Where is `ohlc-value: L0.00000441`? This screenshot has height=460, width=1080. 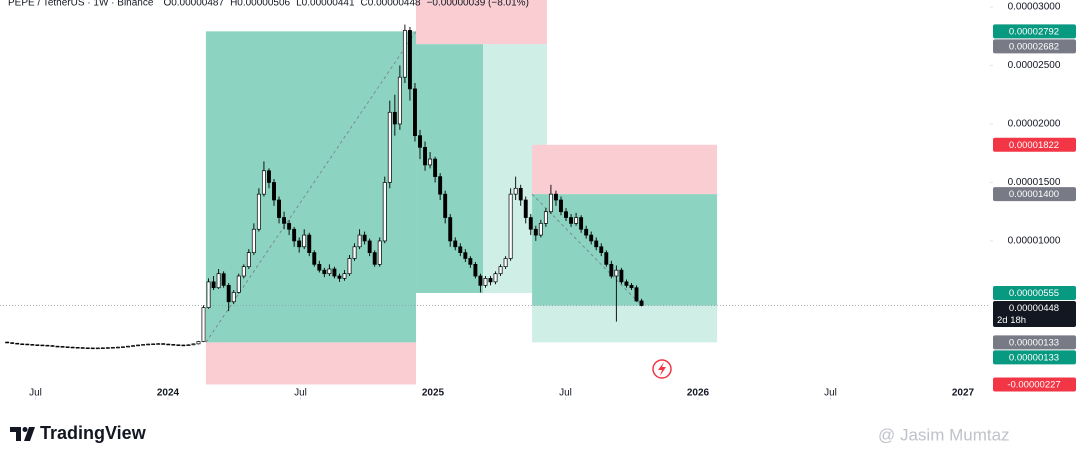 ohlc-value: L0.00000441 is located at coordinates (325, 4).